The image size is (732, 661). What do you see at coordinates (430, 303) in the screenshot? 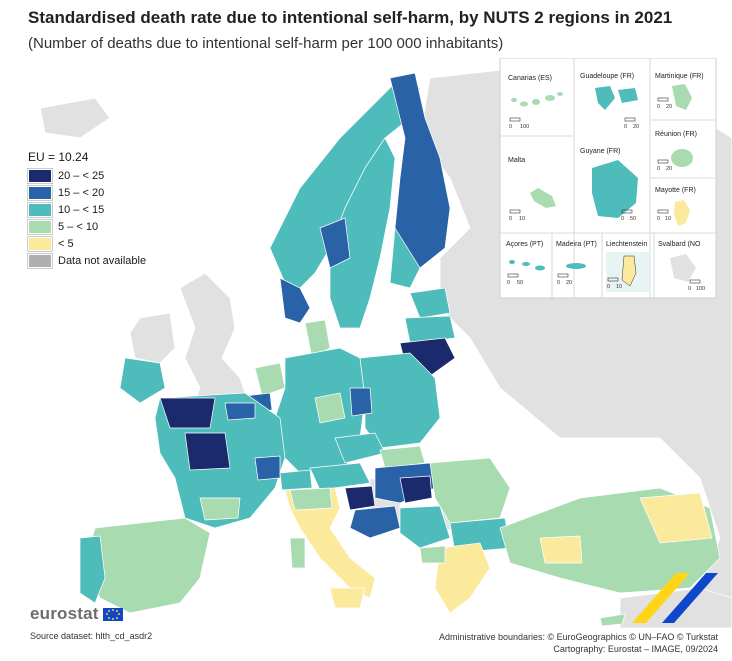
I see `region-estonia` at bounding box center [430, 303].